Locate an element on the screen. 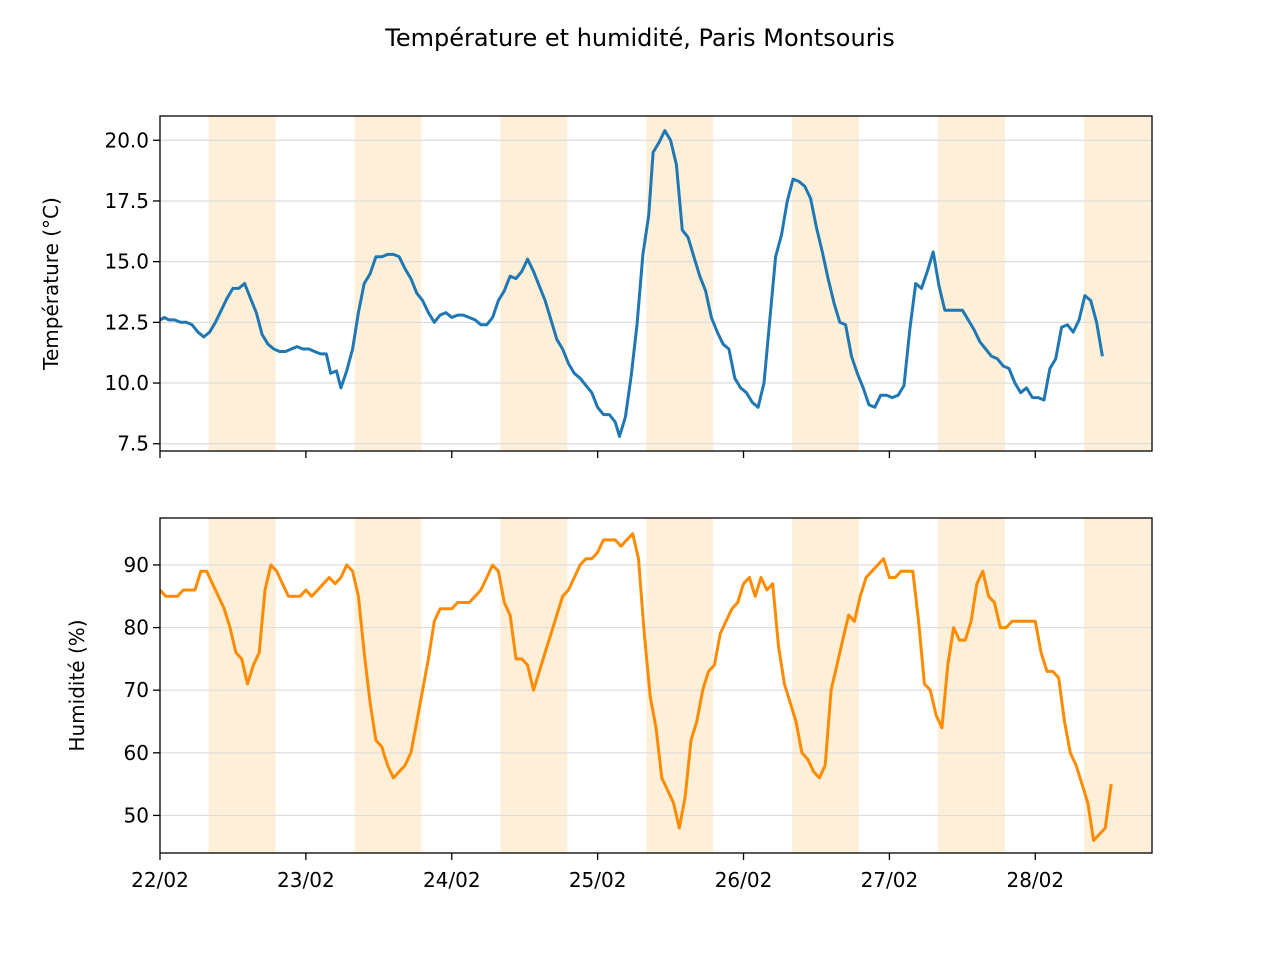 The image size is (1280, 960). x-tick-label: 24/02 is located at coordinates (452, 880).